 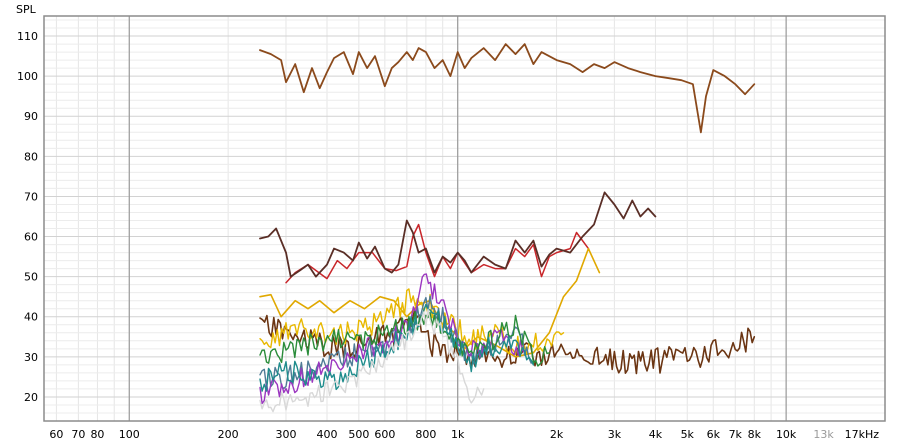 I want to click on y-tick-label: 110, so click(x=27, y=36).